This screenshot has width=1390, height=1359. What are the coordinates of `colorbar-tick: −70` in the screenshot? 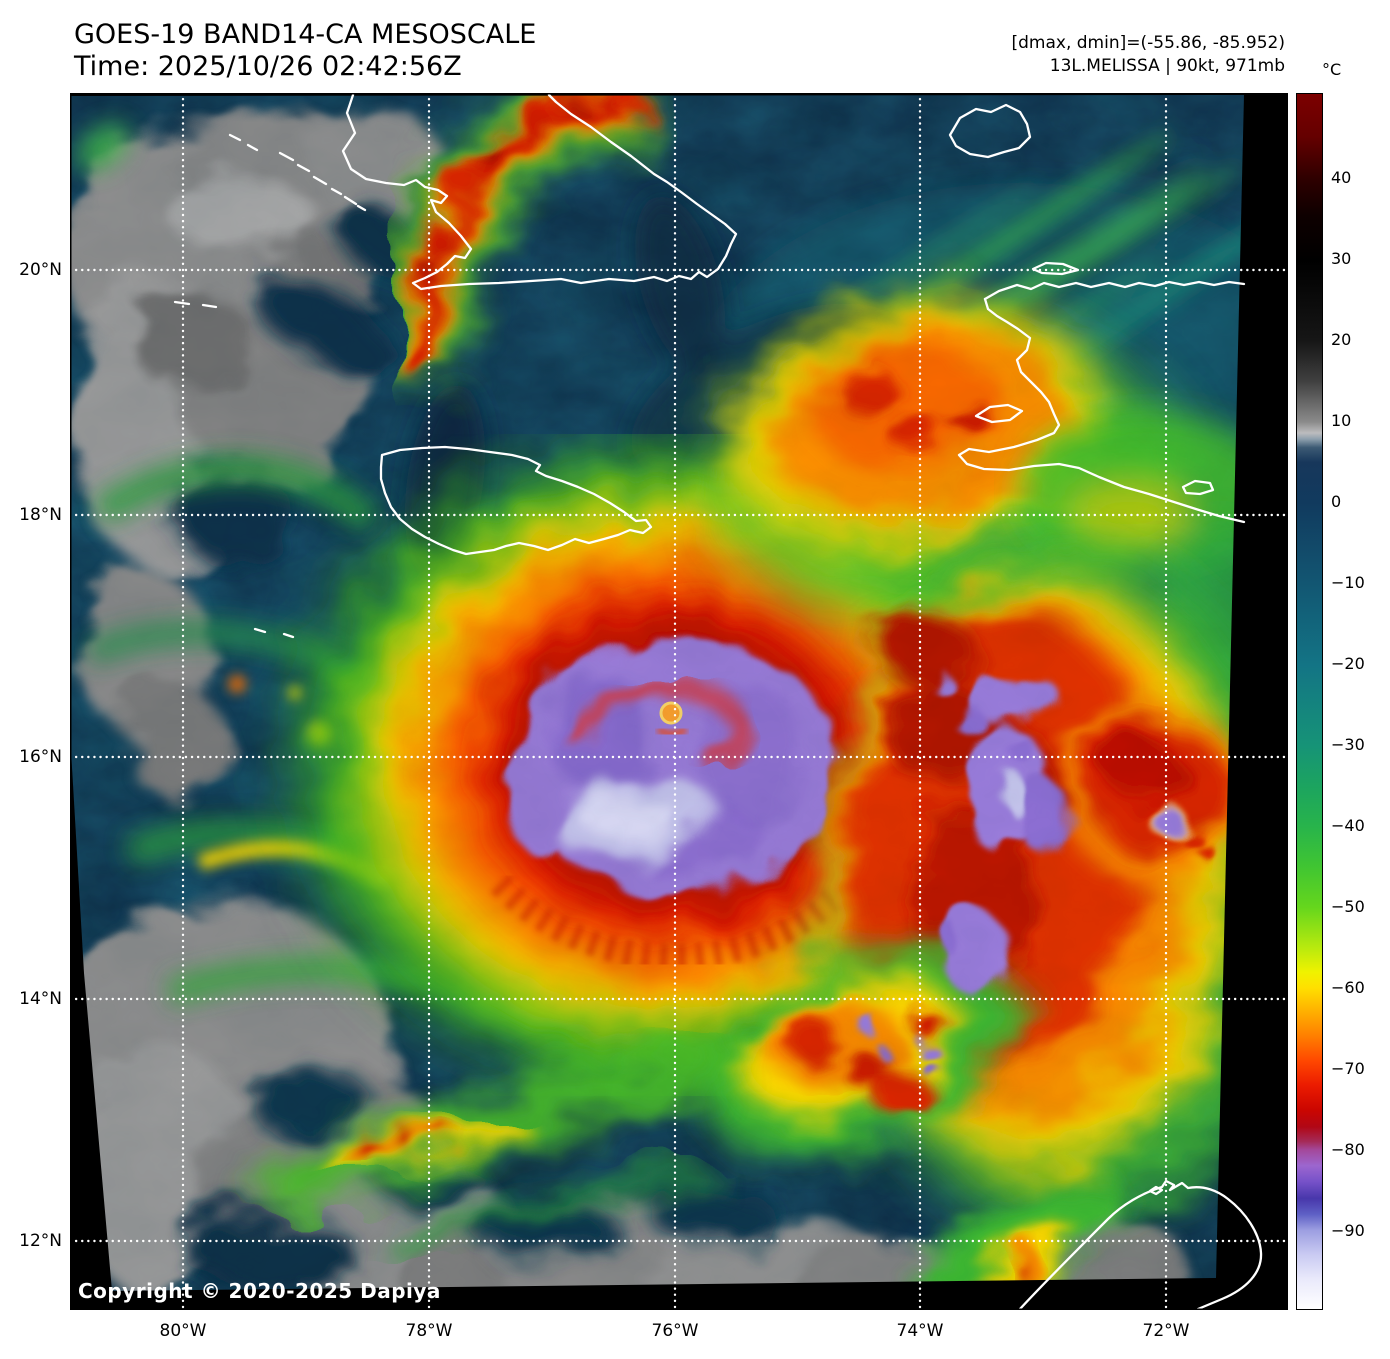 It's located at (1348, 1068).